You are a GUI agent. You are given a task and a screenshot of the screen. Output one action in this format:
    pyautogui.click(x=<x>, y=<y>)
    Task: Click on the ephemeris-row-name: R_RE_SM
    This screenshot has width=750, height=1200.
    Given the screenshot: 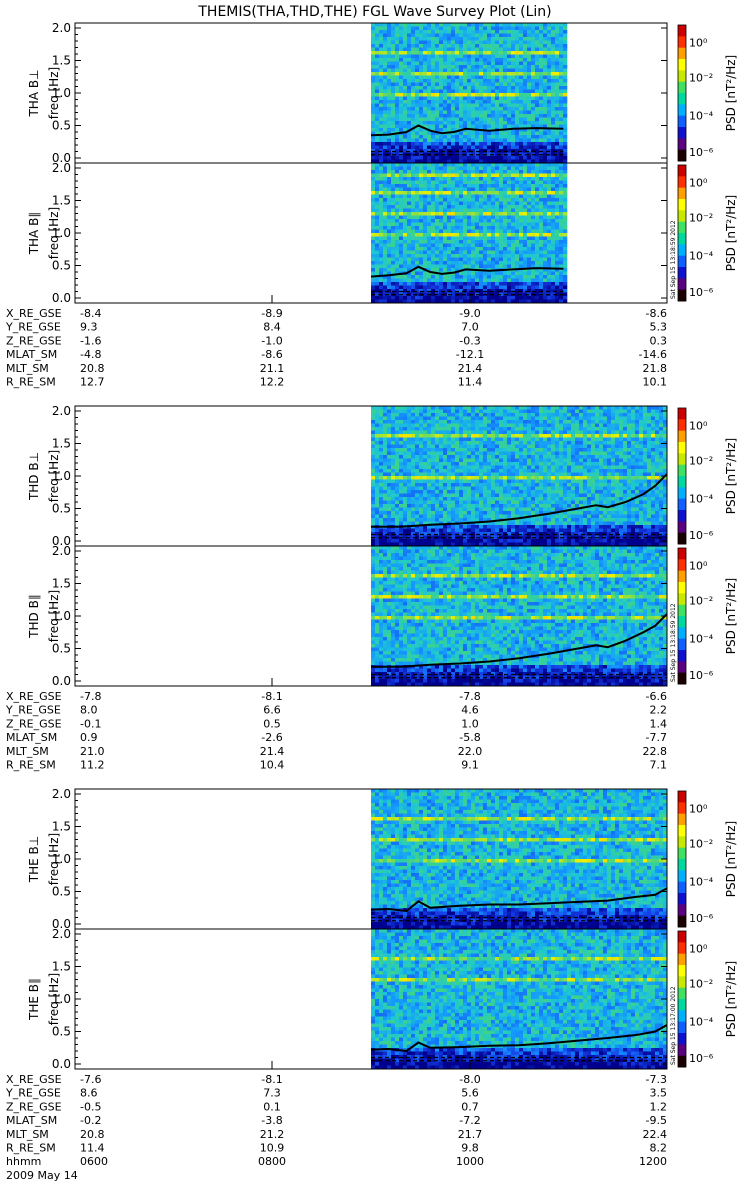 What is the action you would take?
    pyautogui.click(x=31, y=382)
    